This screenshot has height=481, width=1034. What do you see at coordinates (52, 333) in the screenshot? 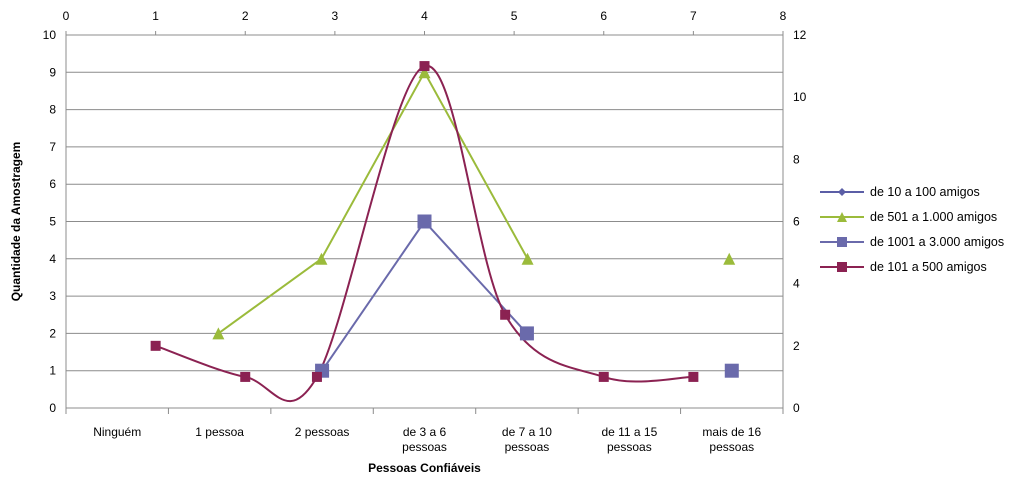
I see `y-left-tick-label: 2` at bounding box center [52, 333].